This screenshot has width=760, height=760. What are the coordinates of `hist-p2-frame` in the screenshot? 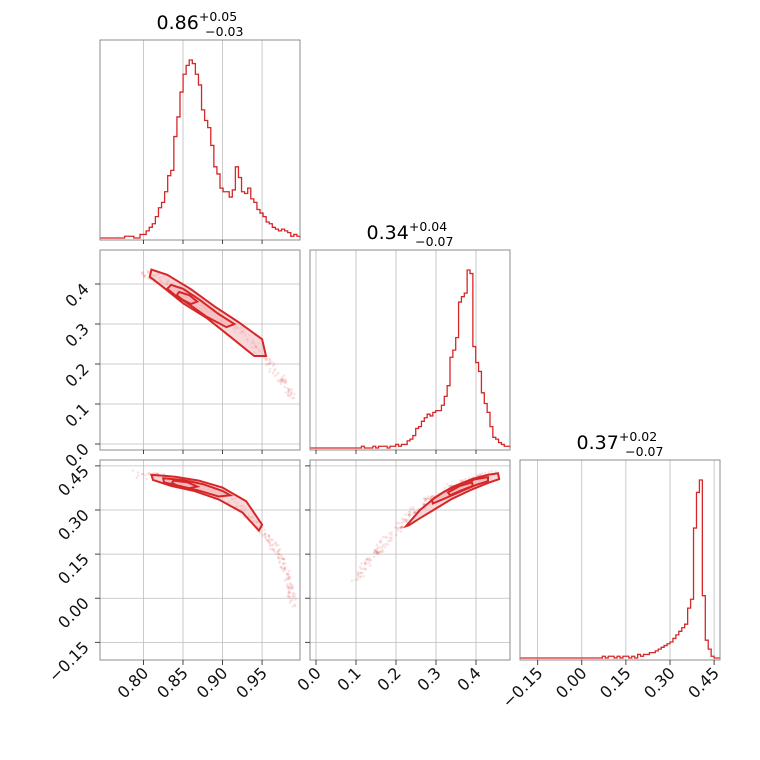 It's located at (620, 560).